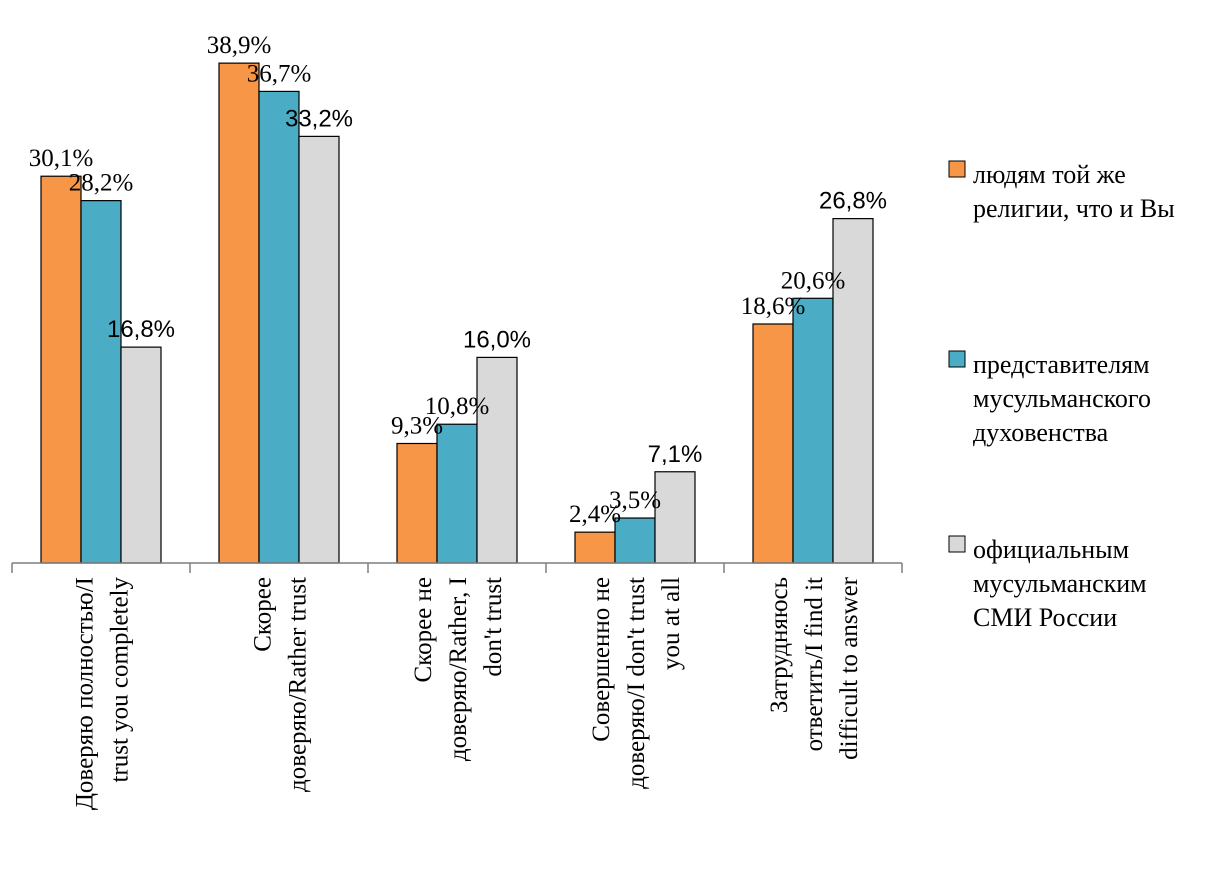 The height and width of the screenshot is (880, 1230). What do you see at coordinates (61, 158) in the screenshot?
I see `data-label-s0-c0: 30,1%` at bounding box center [61, 158].